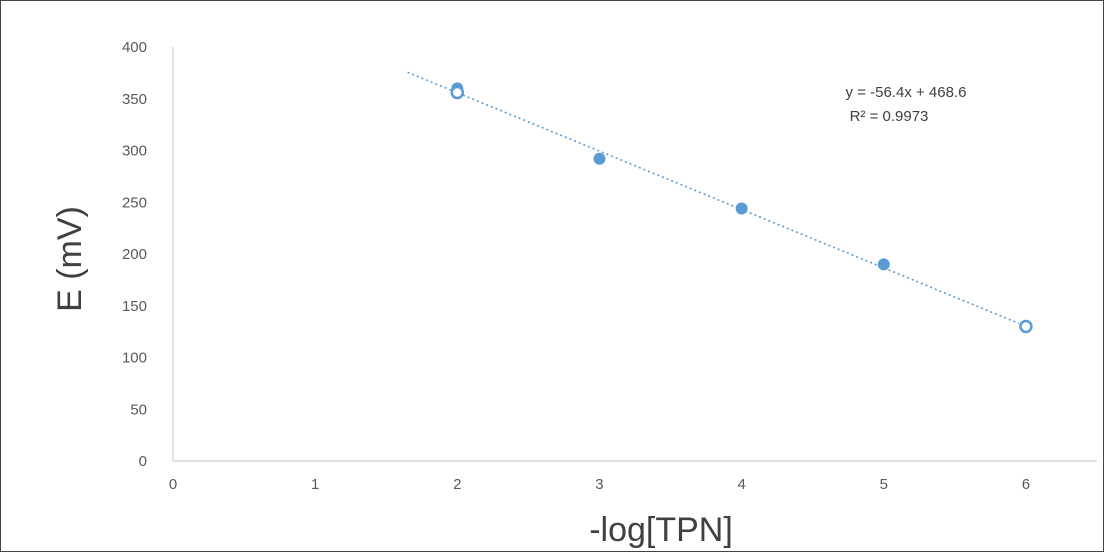  Describe the element at coordinates (889, 116) in the screenshot. I see `trendline-r-squared: R² = 0.9973` at that location.